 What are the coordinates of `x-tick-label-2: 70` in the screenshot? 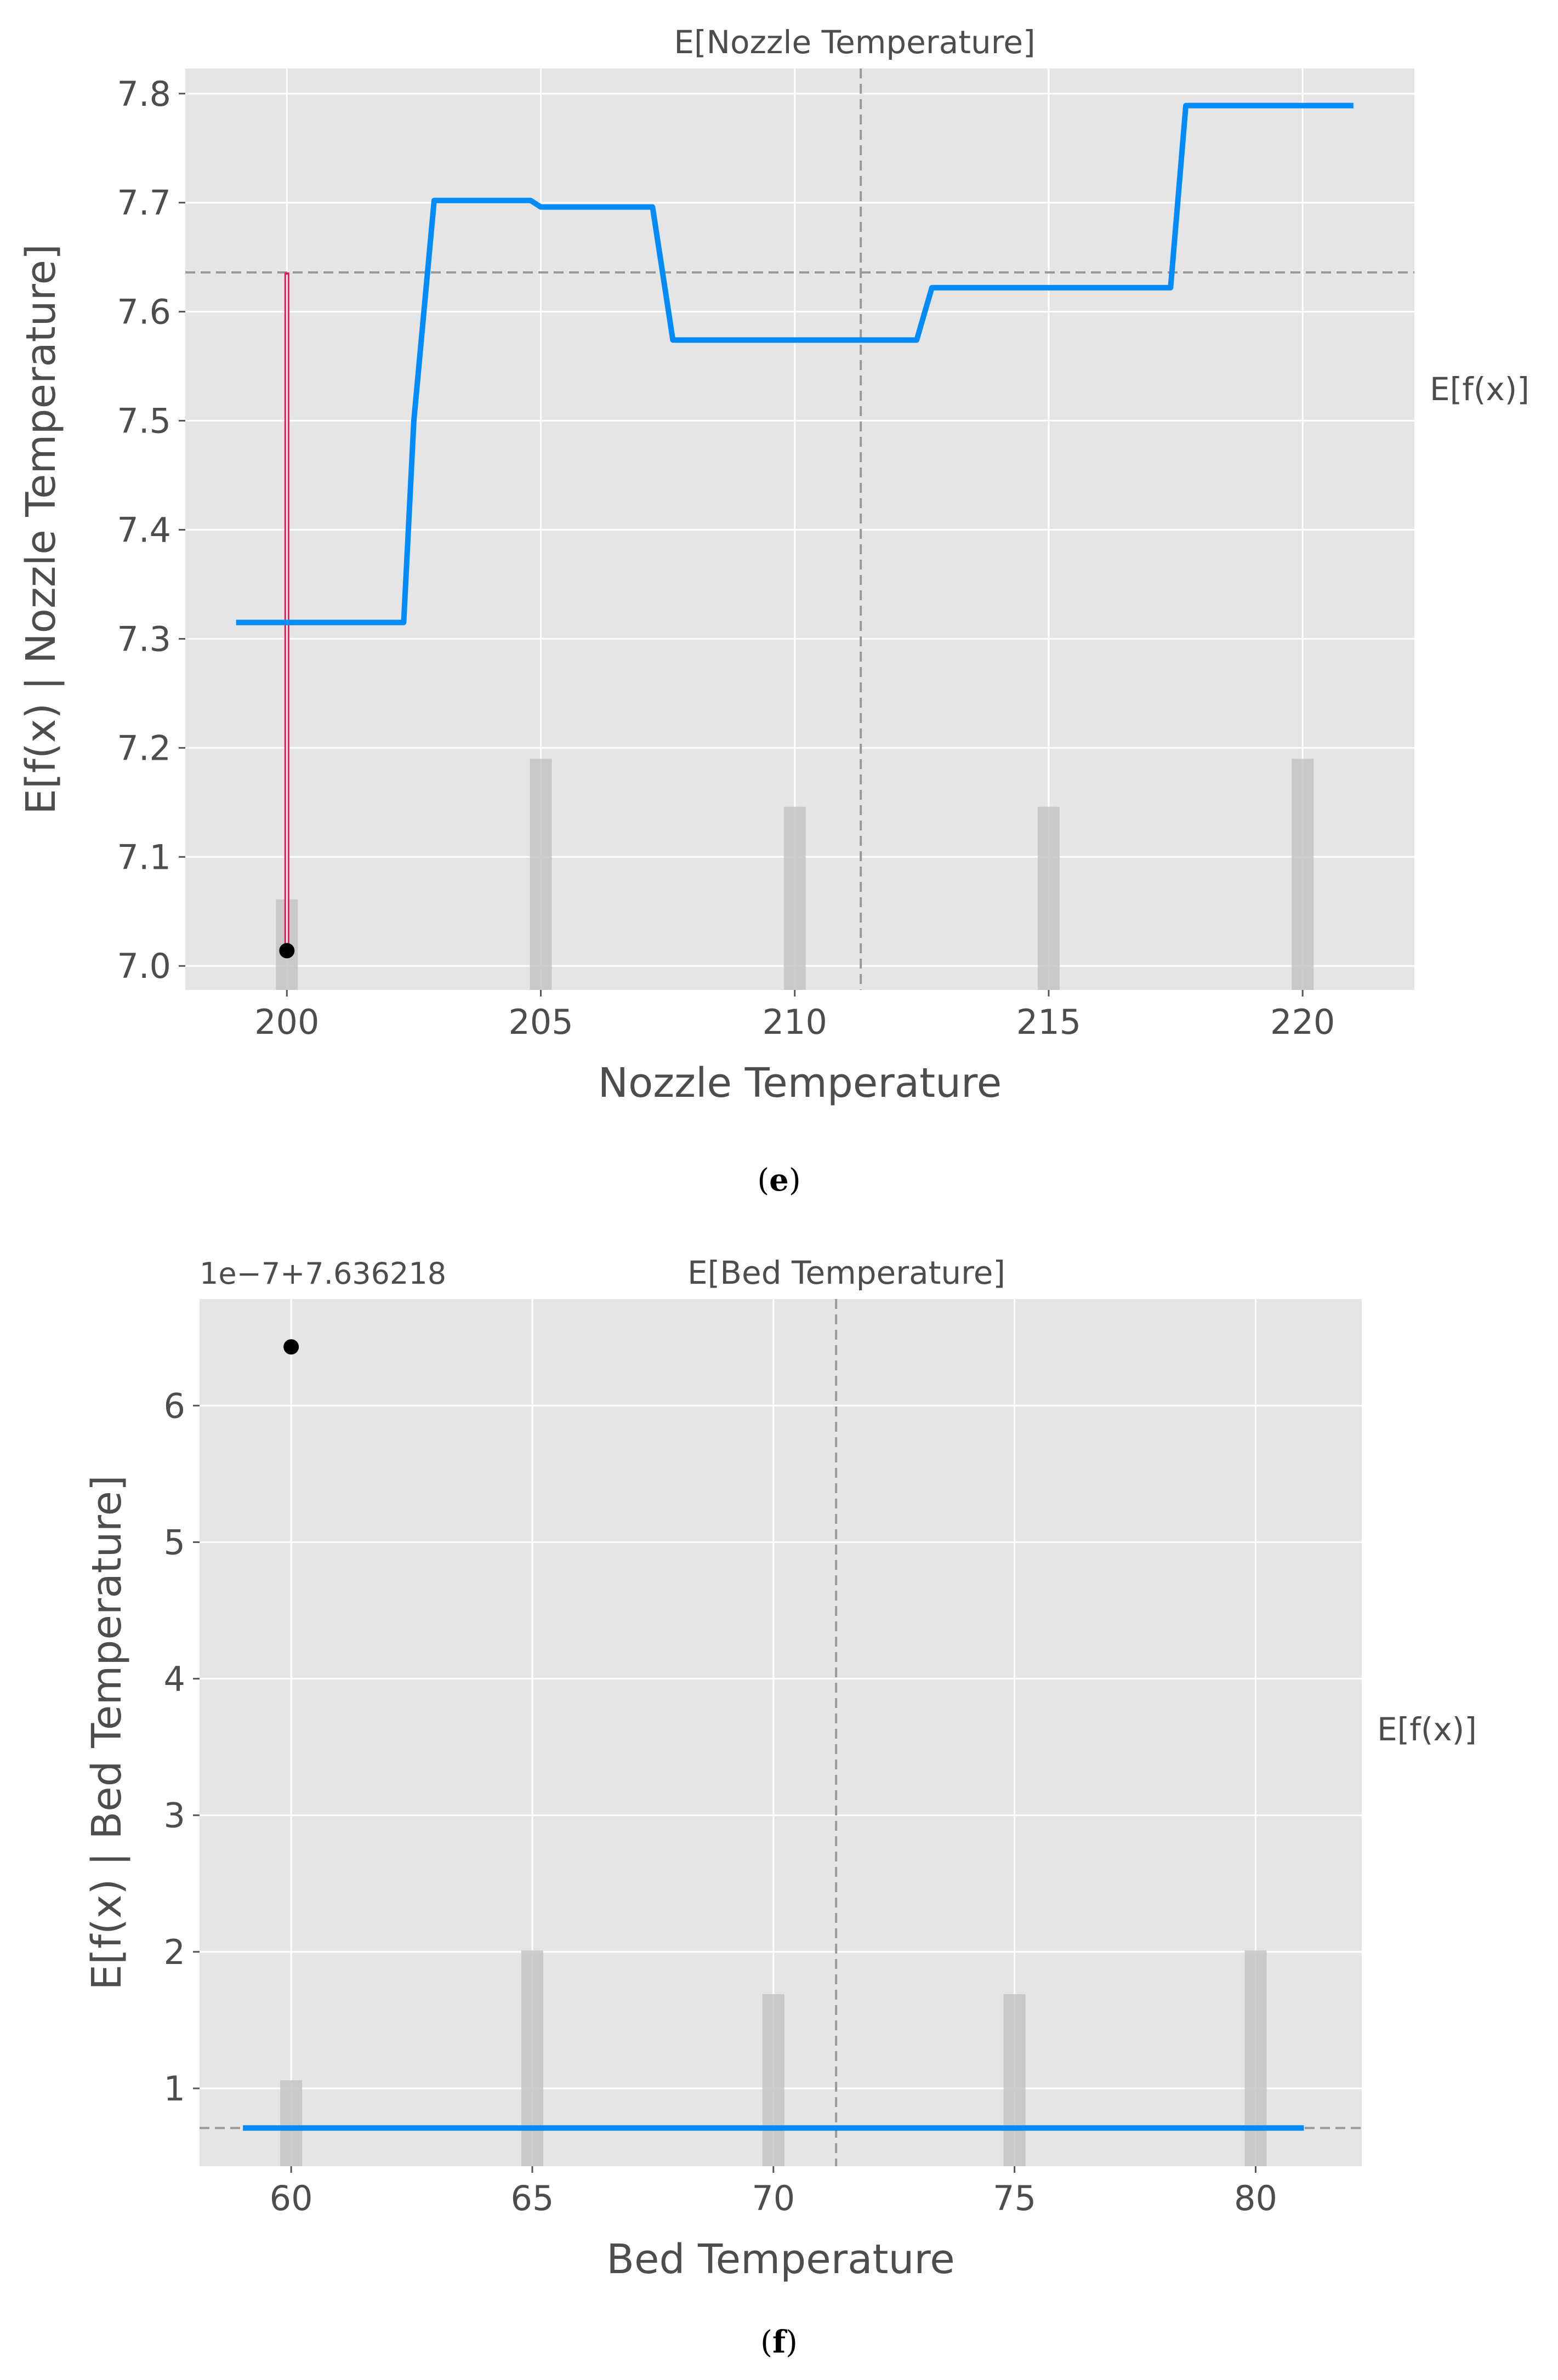 It's located at (773, 2198).